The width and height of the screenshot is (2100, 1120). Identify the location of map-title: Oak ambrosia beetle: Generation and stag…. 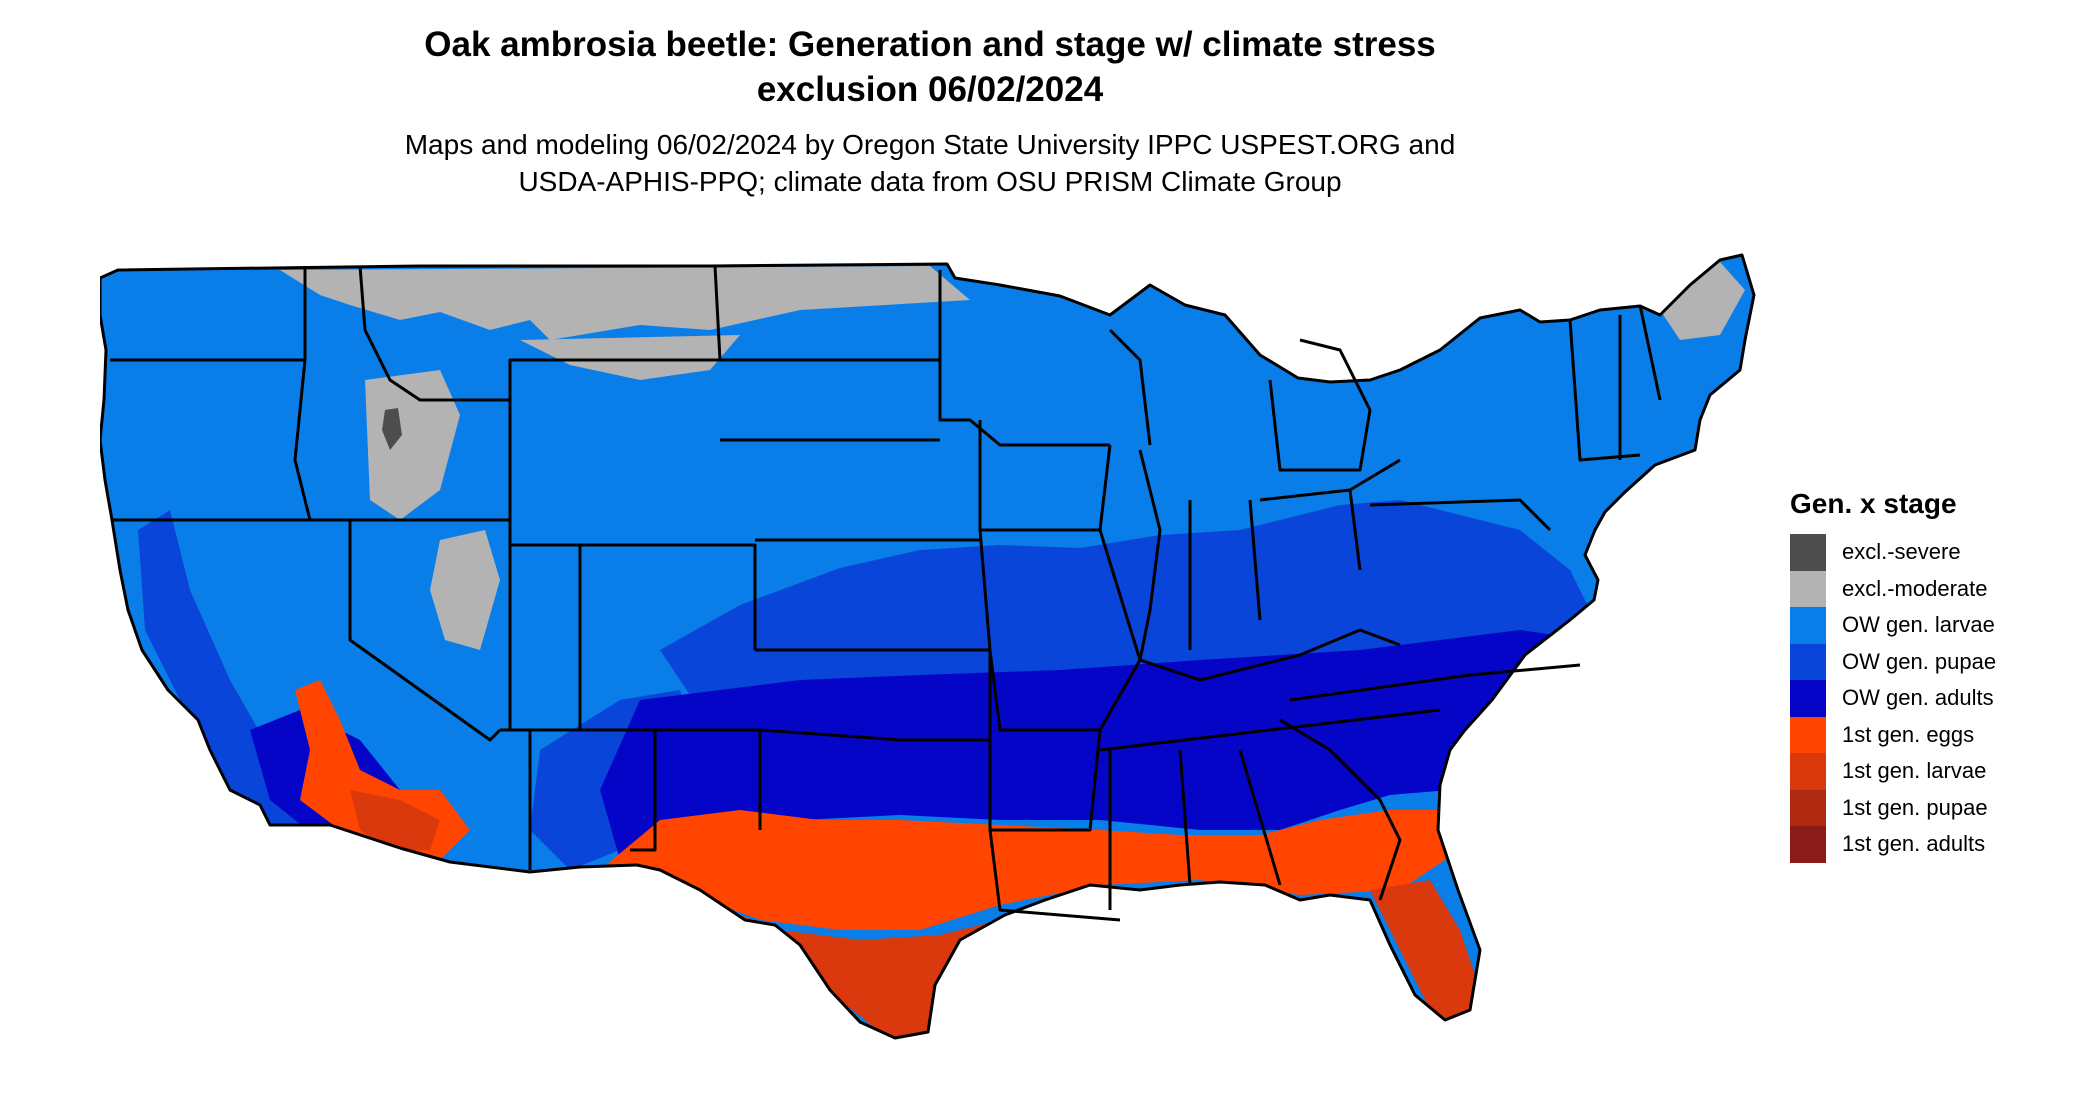
(930, 67).